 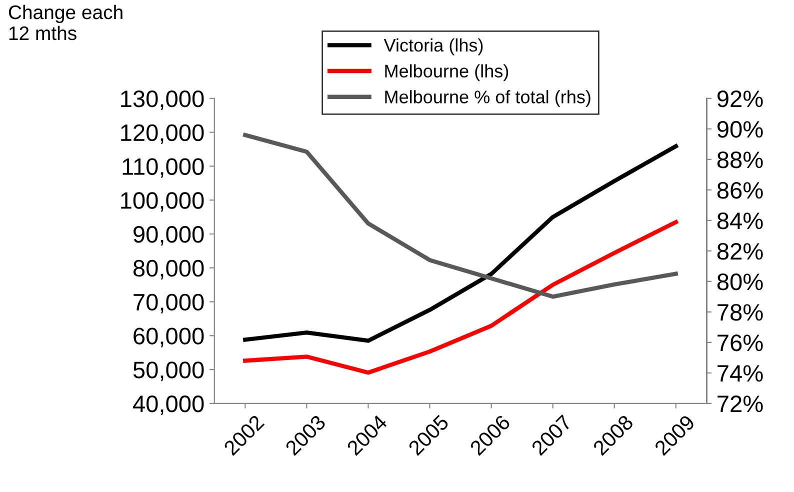 What do you see at coordinates (740, 251) in the screenshot?
I see `y2-tick-label: 82%` at bounding box center [740, 251].